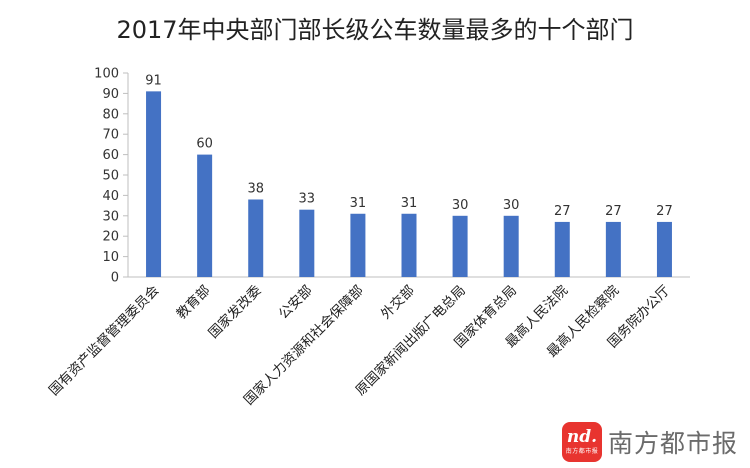  What do you see at coordinates (110, 216) in the screenshot?
I see `y-tick-label: 30` at bounding box center [110, 216].